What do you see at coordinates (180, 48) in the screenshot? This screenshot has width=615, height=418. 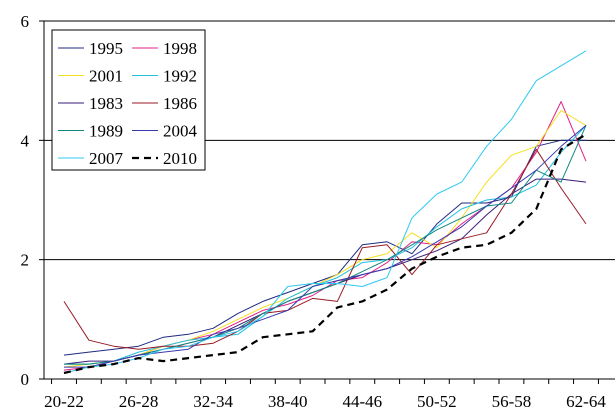 I see `legend-label-1998: 1998` at bounding box center [180, 48].